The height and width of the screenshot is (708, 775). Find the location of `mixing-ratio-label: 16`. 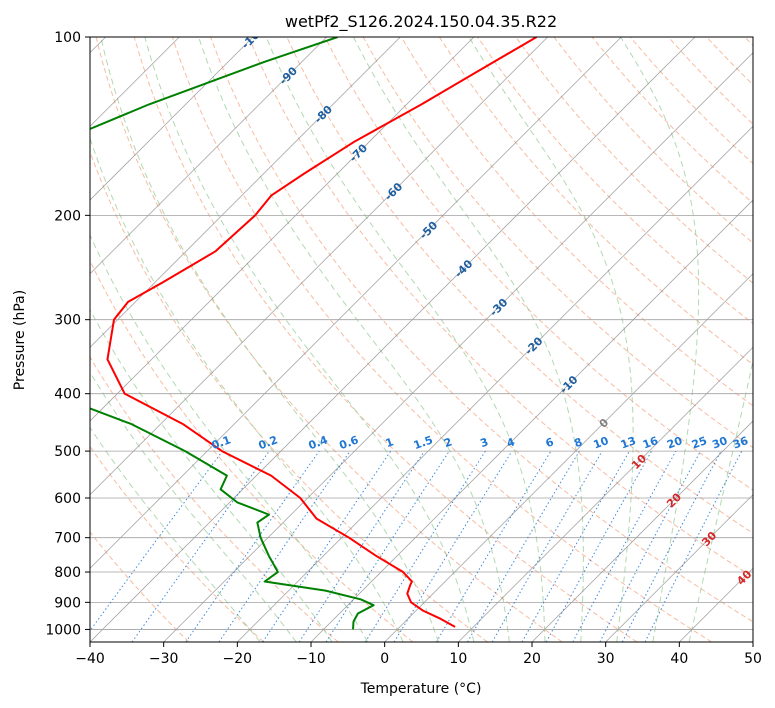

mixing-ratio-label: 16 is located at coordinates (650, 443).